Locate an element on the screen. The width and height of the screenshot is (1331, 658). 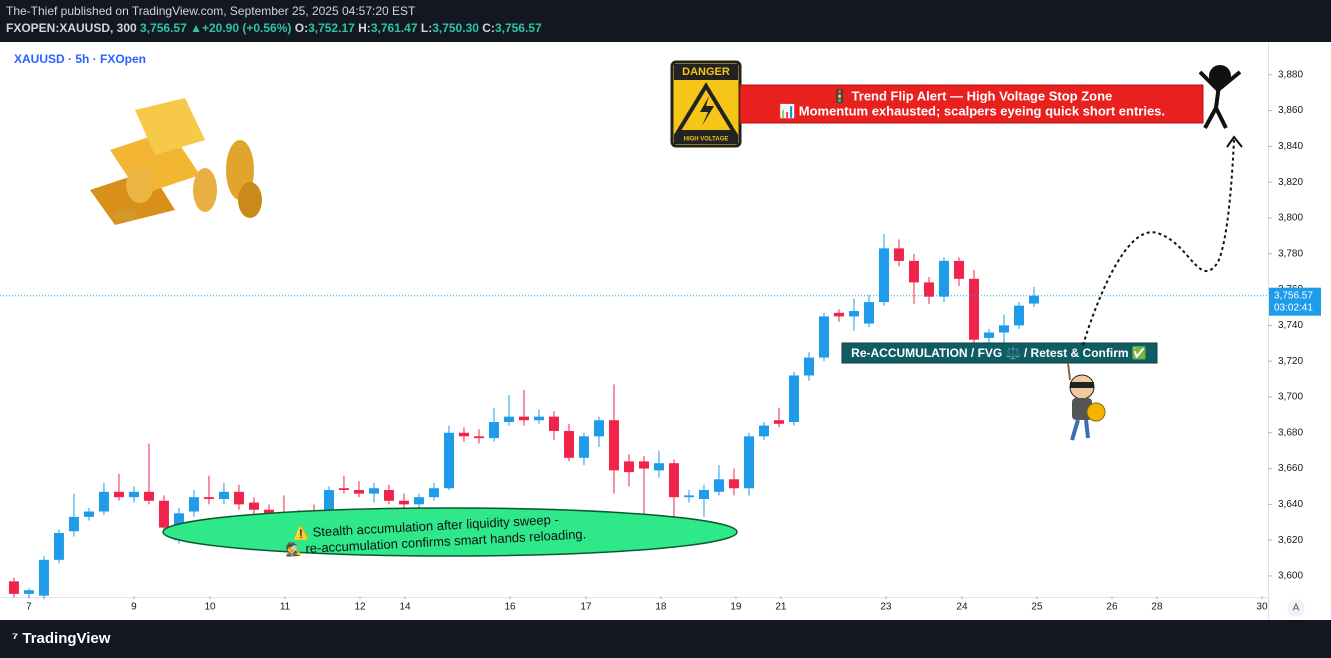
auto-button-label: A is located at coordinates (1296, 608).